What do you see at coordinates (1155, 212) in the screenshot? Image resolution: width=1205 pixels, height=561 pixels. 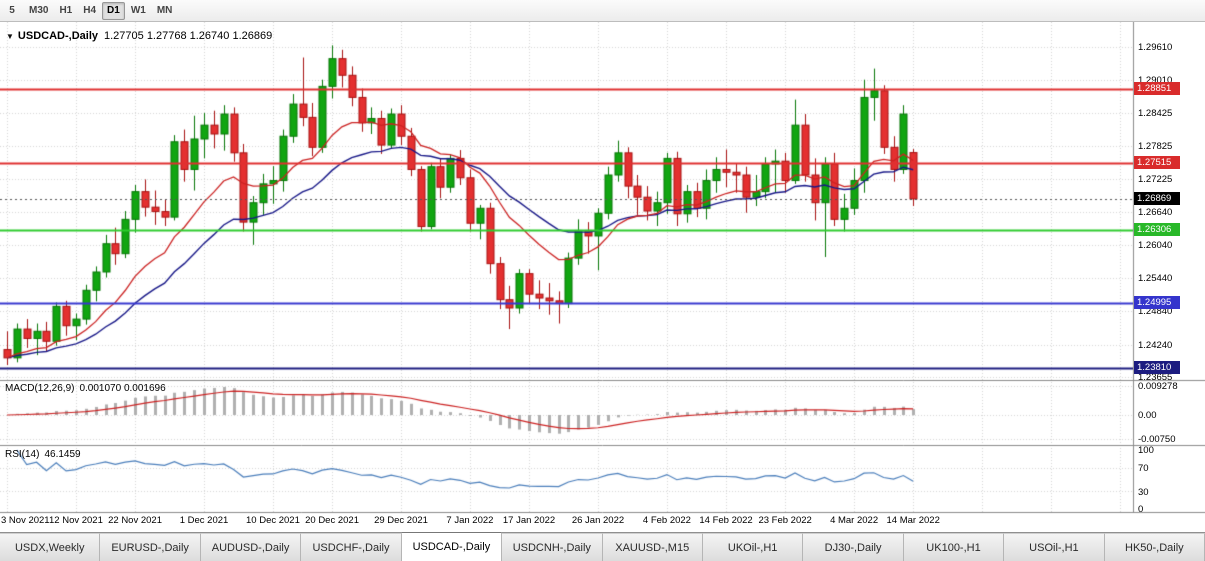 I see `price-tick-label: 1.26640` at bounding box center [1155, 212].